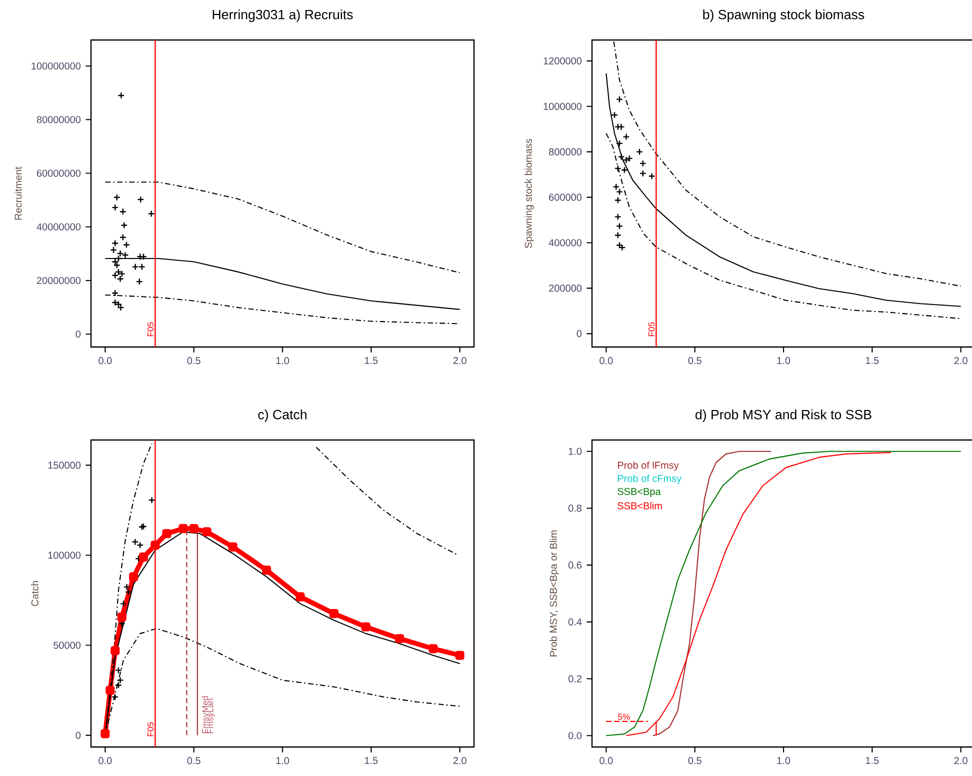 Image resolution: width=972 pixels, height=776 pixels. Describe the element at coordinates (58, 226) in the screenshot. I see `y-tick-label: 40000000` at that location.